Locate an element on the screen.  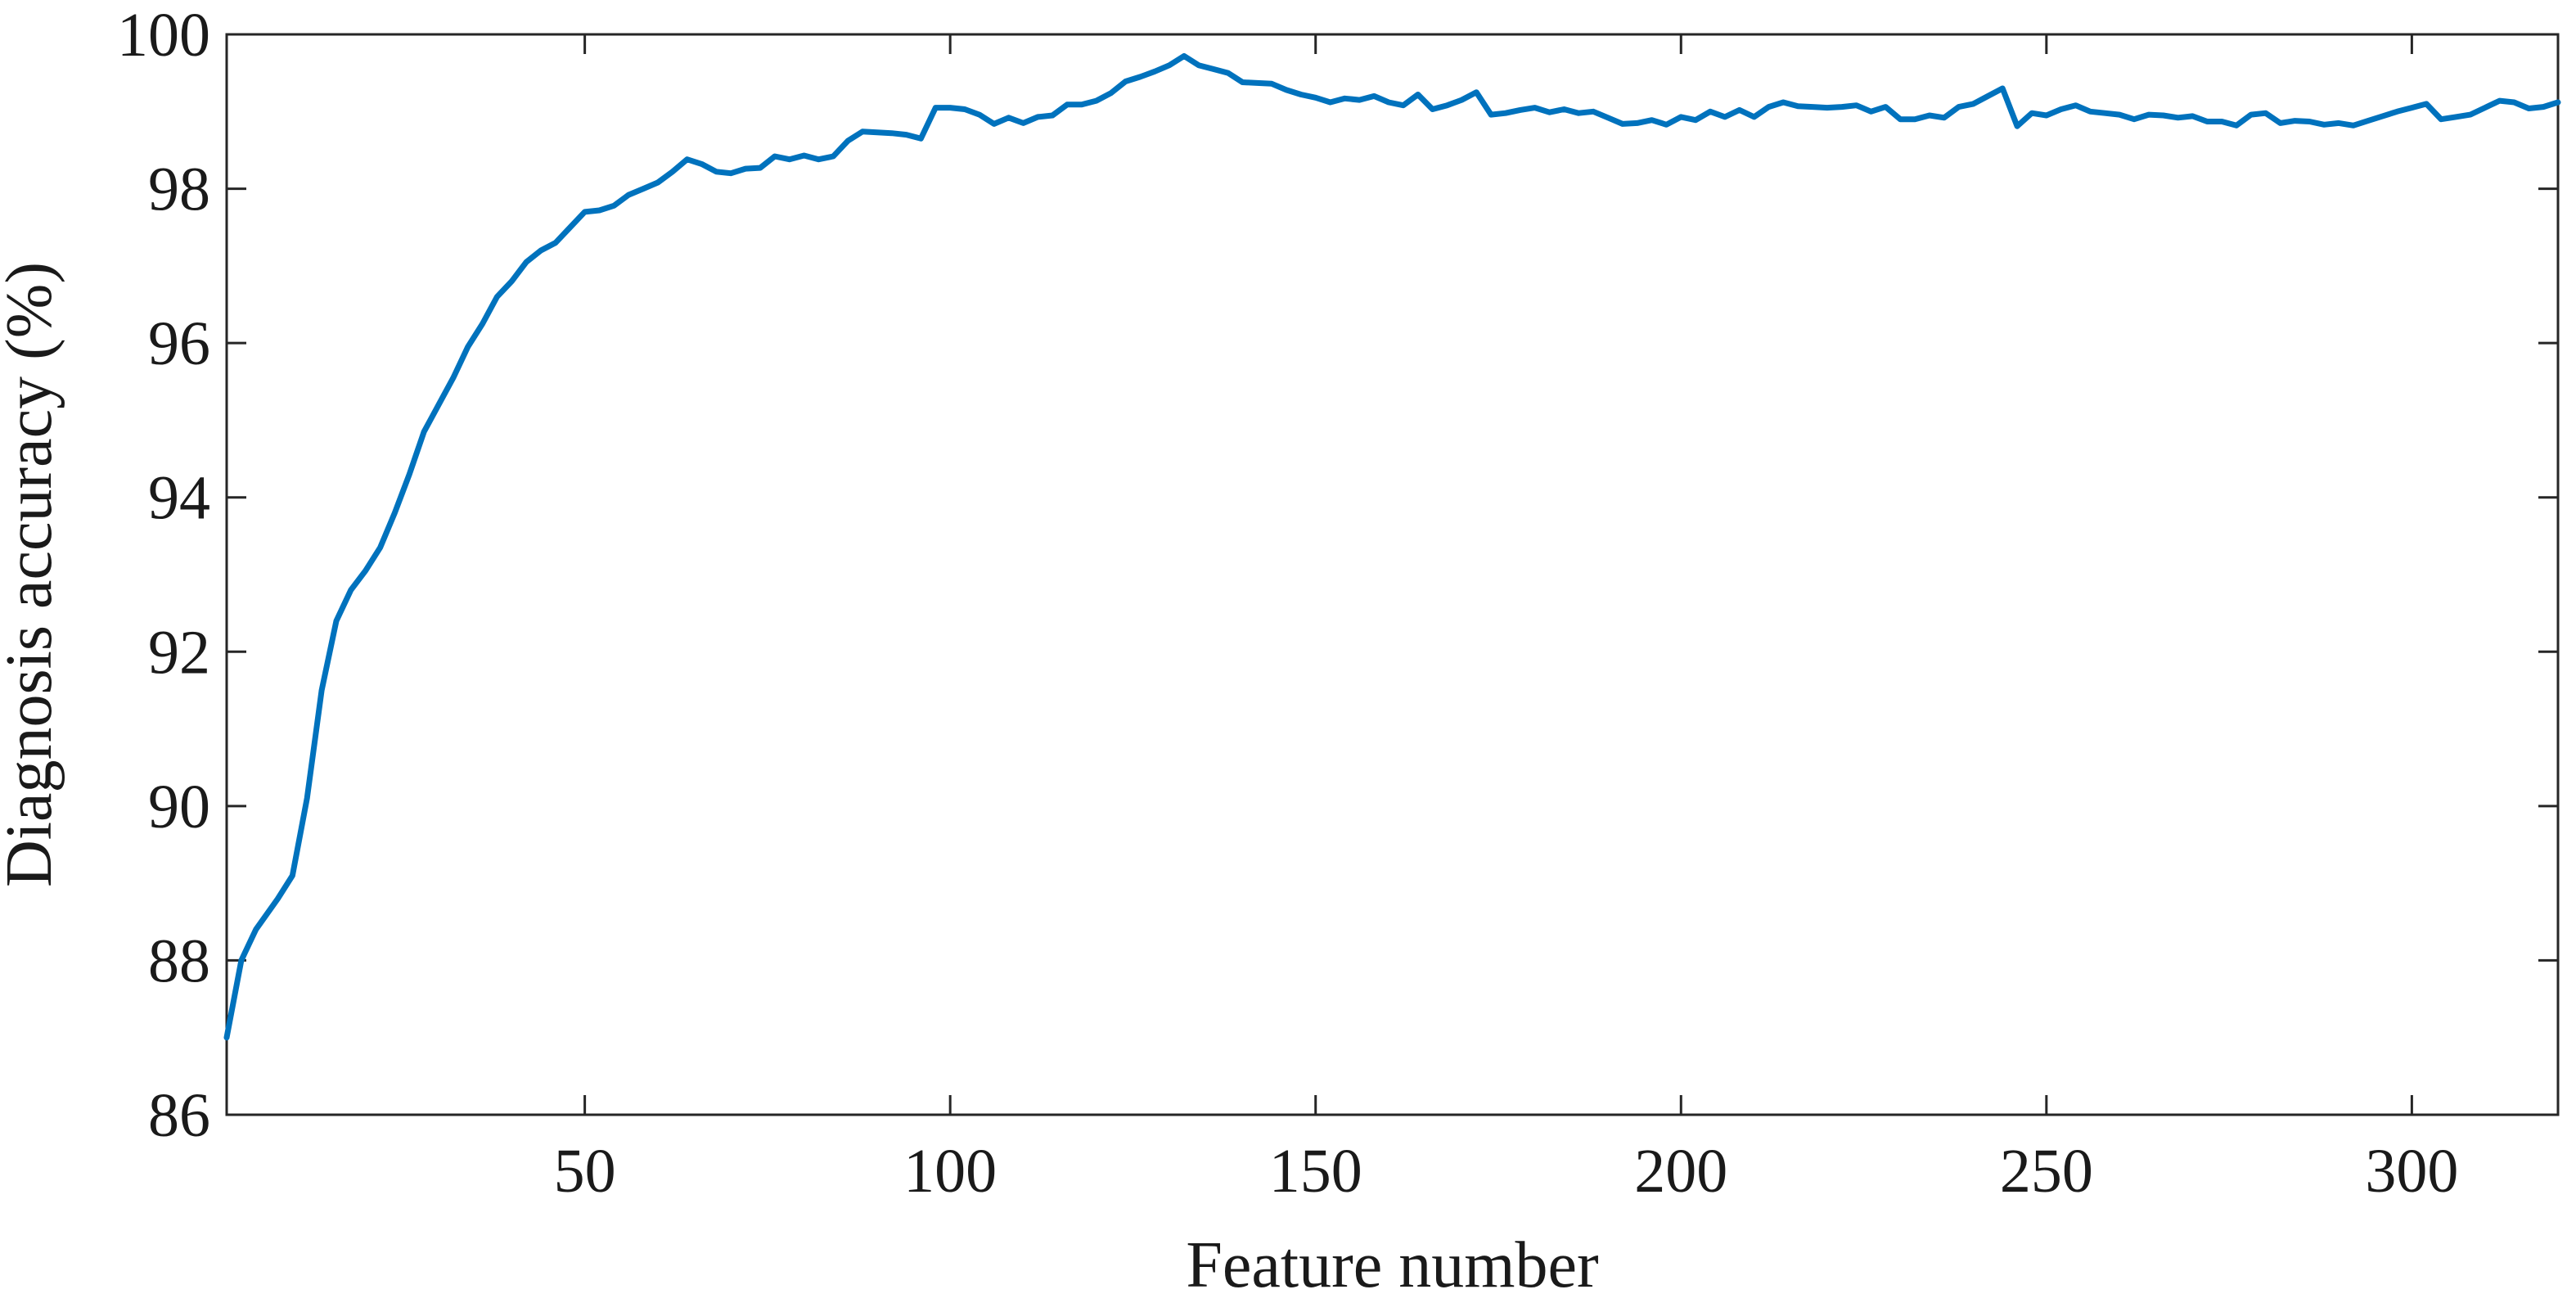
x-tick-label: 150 is located at coordinates (1315, 1171).